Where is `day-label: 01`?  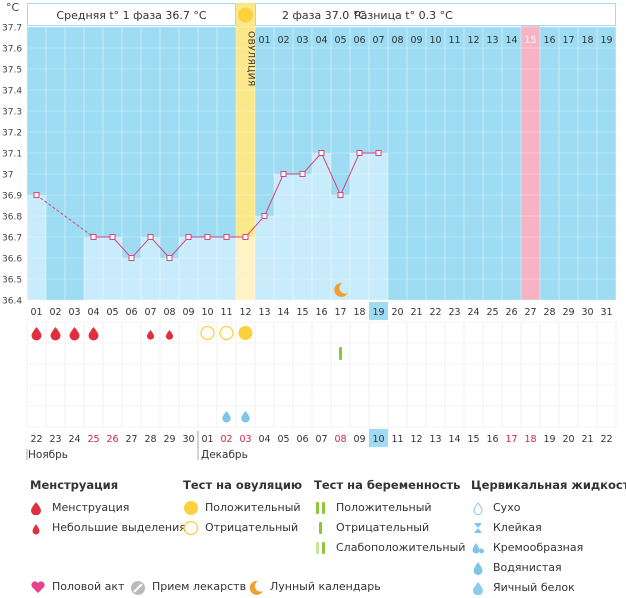
day-label: 01 is located at coordinates (36, 312).